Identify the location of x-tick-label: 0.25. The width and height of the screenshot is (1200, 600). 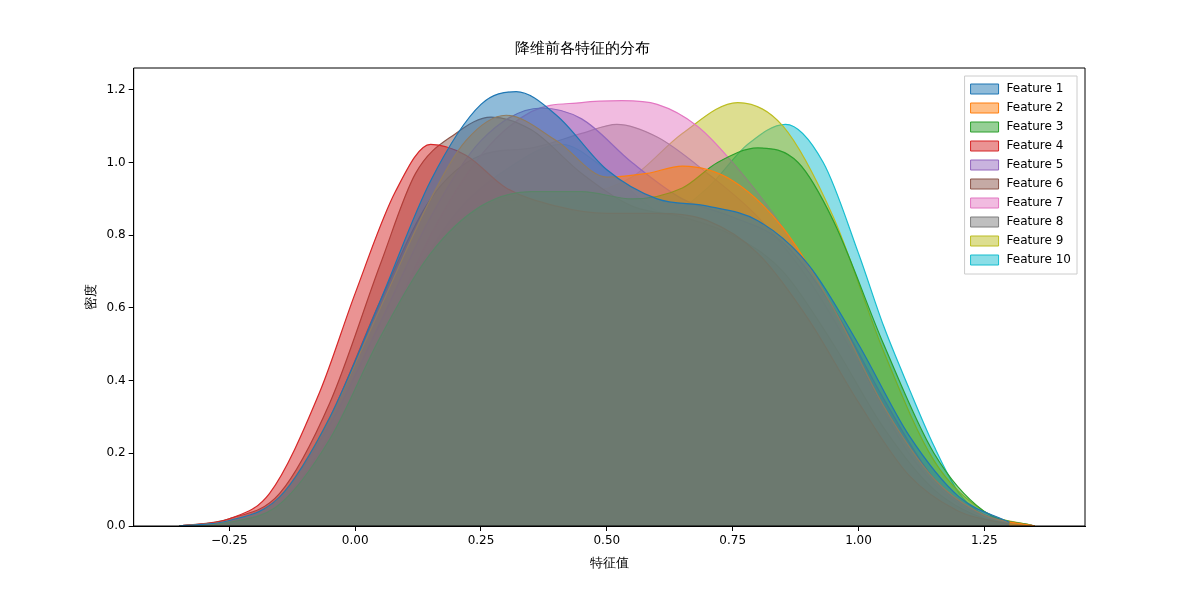
(481, 540).